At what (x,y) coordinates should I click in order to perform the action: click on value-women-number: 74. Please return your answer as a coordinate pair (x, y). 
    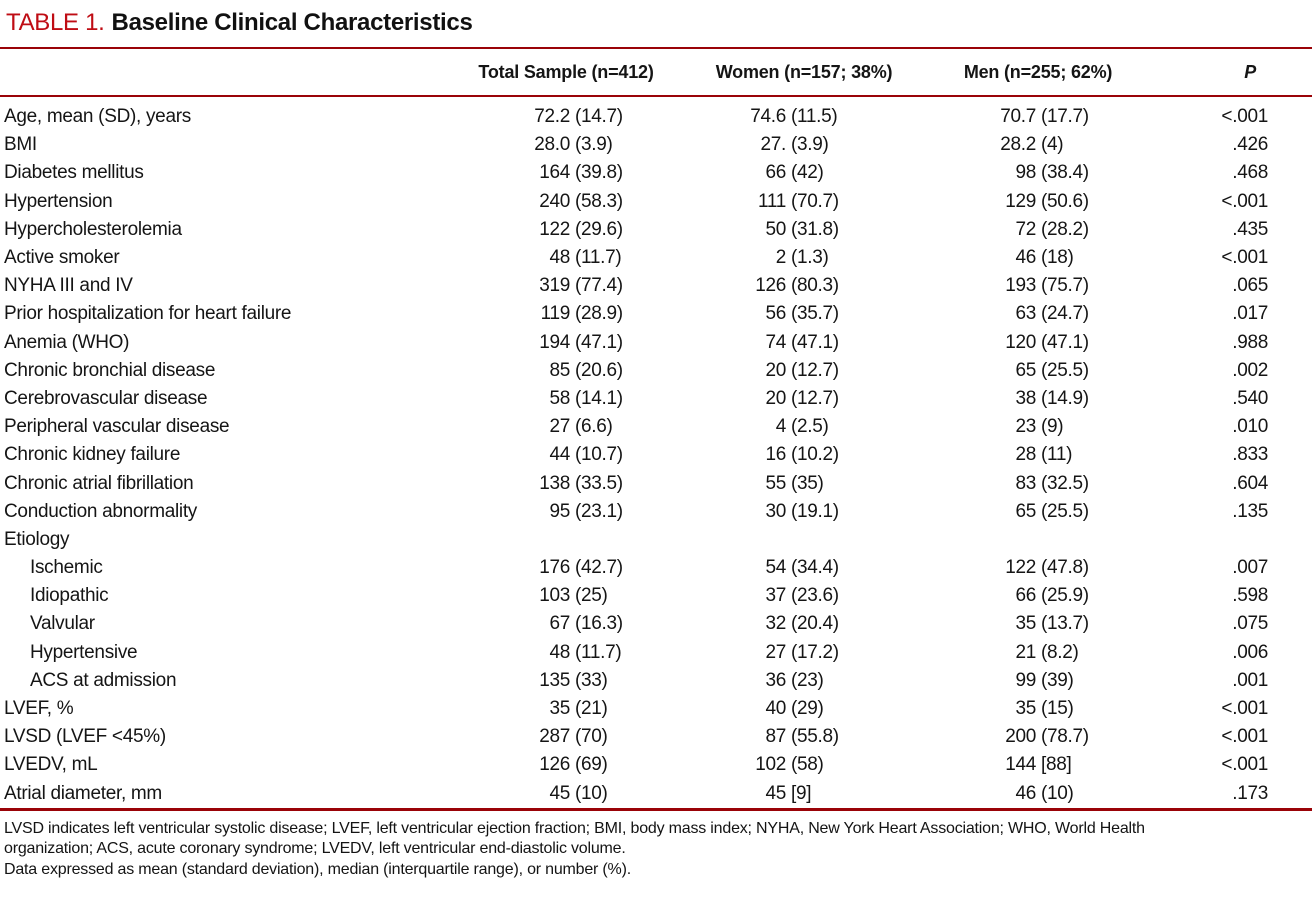
    Looking at the image, I should click on (775, 342).